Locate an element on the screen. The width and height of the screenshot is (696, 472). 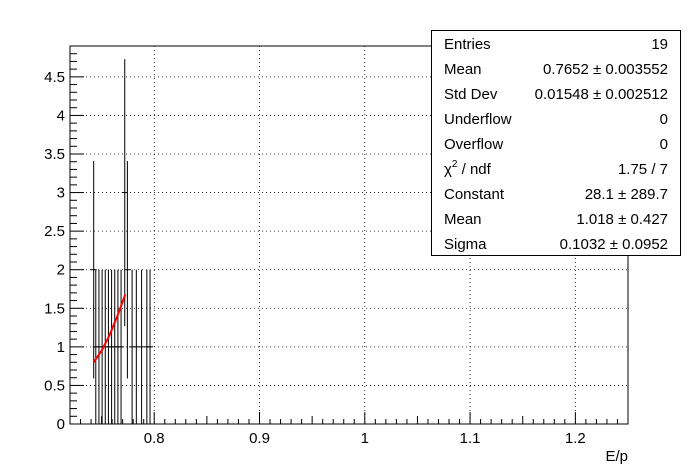
stats-key: Underflow is located at coordinates (478, 119).